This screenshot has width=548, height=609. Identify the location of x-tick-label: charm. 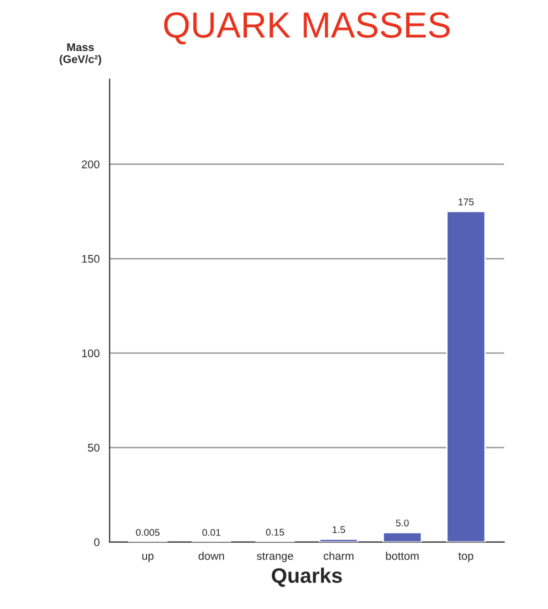
(339, 556).